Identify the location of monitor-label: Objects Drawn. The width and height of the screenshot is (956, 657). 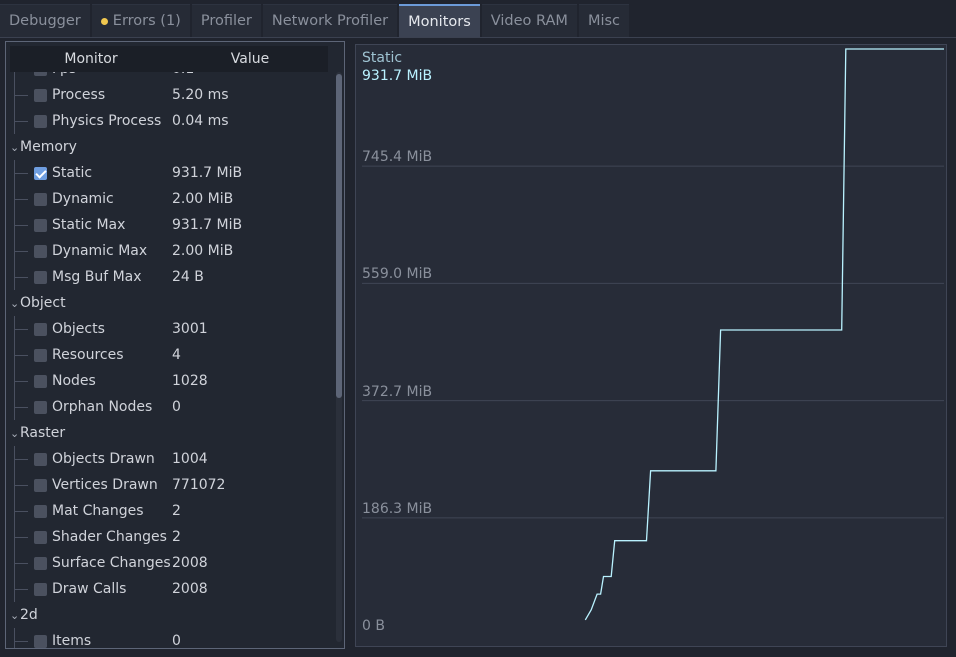
(103, 459).